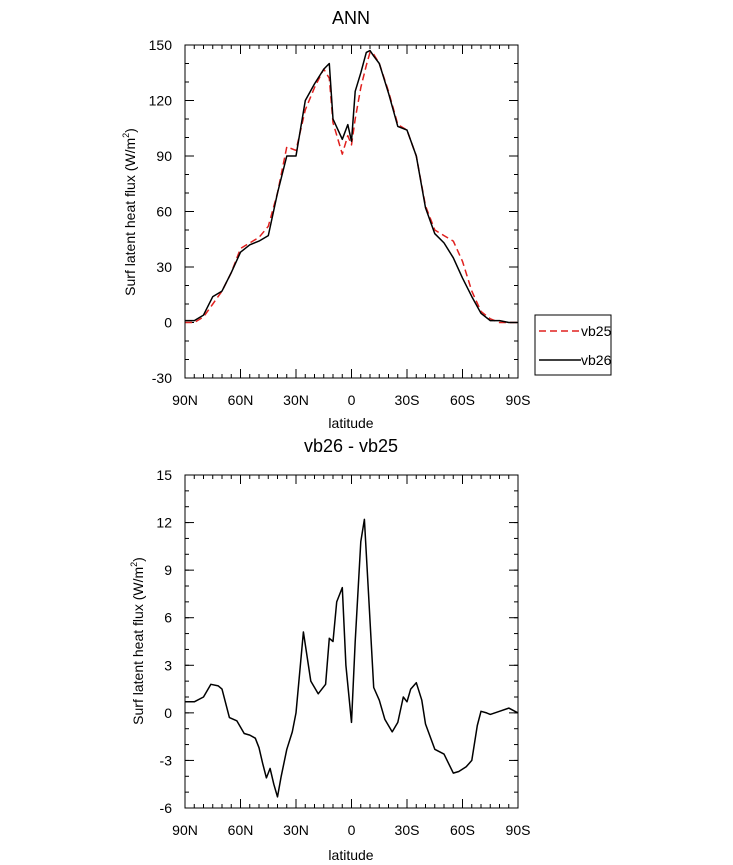  What do you see at coordinates (164, 641) in the screenshot?
I see `y-tick-labels: -6 -3 0 3 6 9 12 15` at bounding box center [164, 641].